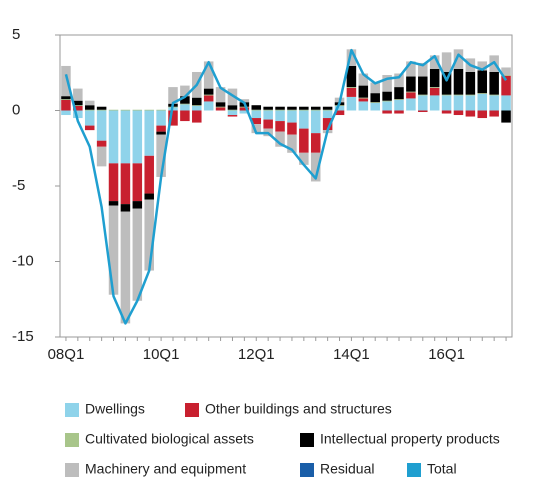 This screenshot has height=484, width=539. What do you see at coordinates (66, 354) in the screenshot?
I see `x-tick-label: 08Q1` at bounding box center [66, 354].